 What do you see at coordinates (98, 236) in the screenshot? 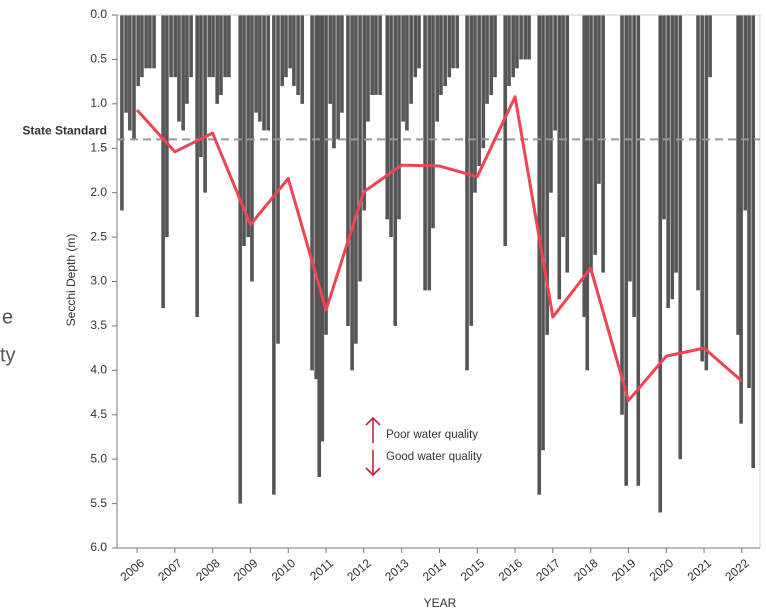
I see `y-tick-label: 2.5` at bounding box center [98, 236].